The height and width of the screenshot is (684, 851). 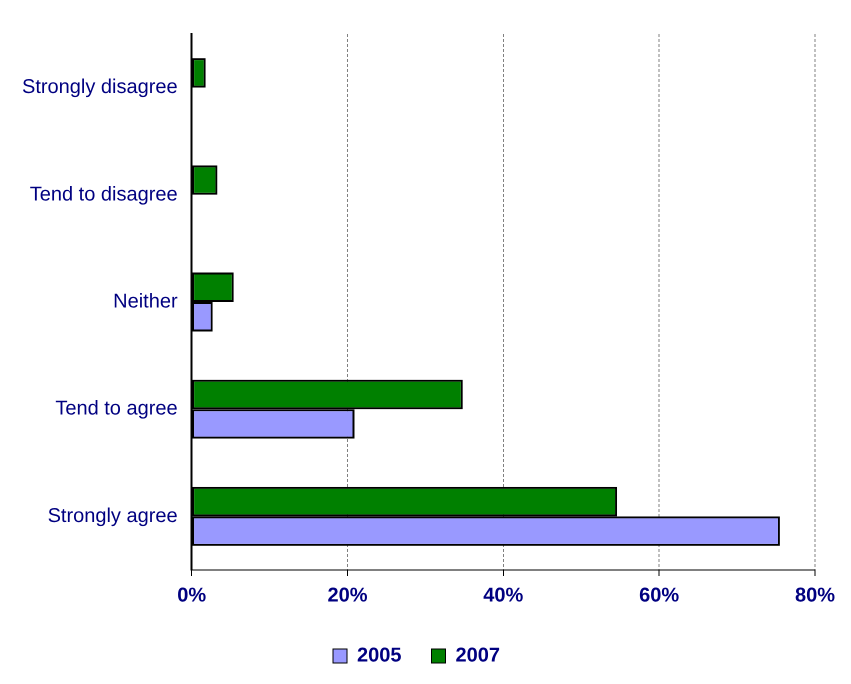 What do you see at coordinates (503, 595) in the screenshot?
I see `x-tick-label: 40%` at bounding box center [503, 595].